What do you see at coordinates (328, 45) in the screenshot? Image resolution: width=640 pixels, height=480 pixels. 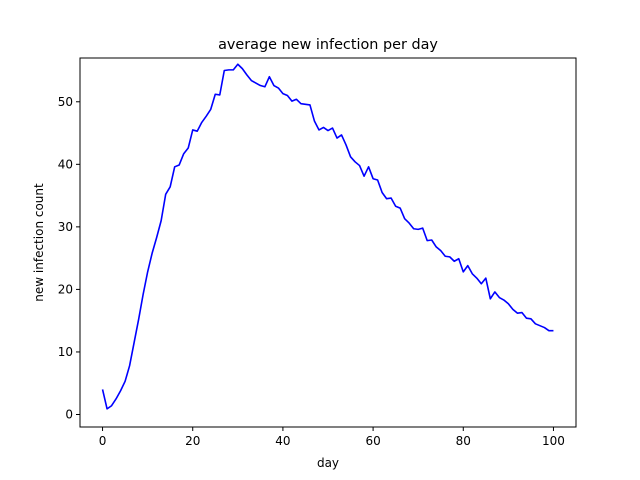 I see `chart-title: average new infection per day` at bounding box center [328, 45].